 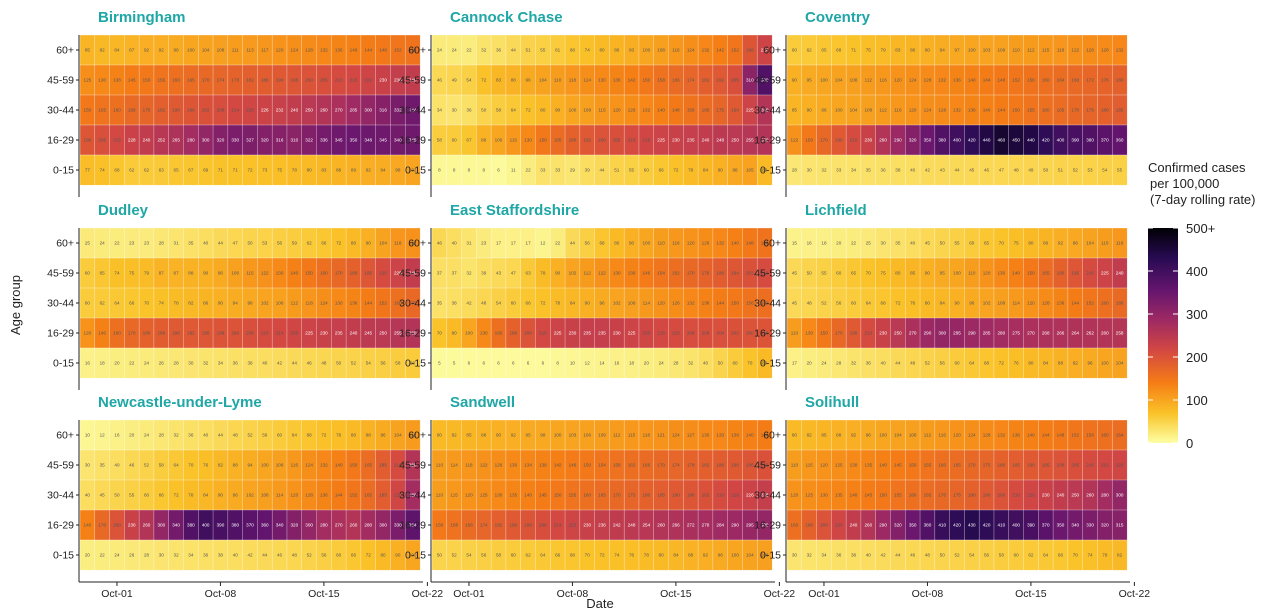 I want to click on cell-label: 17, so click(x=529, y=243).